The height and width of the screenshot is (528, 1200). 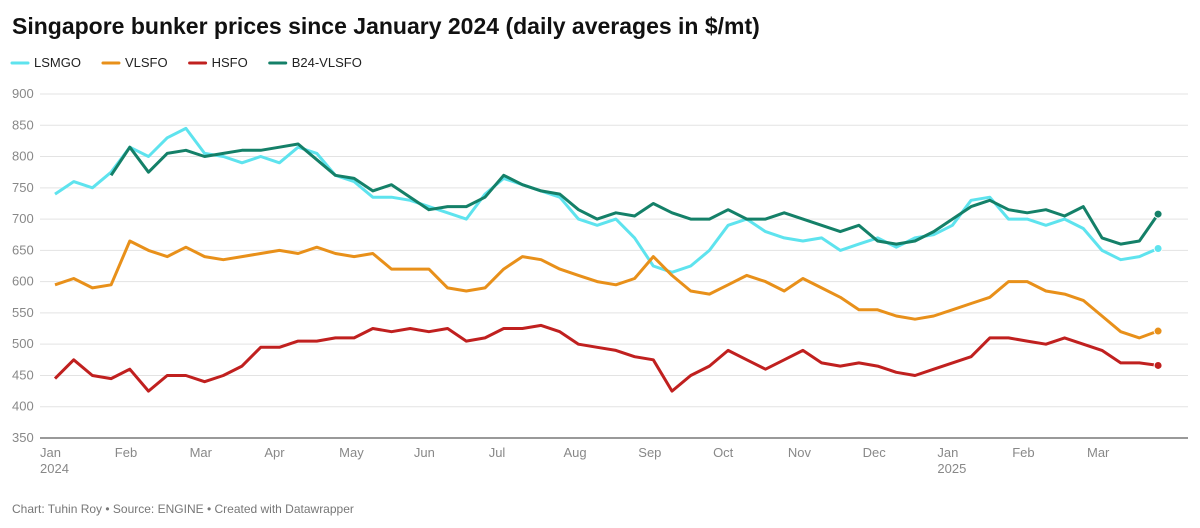 What do you see at coordinates (23, 312) in the screenshot?
I see `y-tick-label: 550` at bounding box center [23, 312].